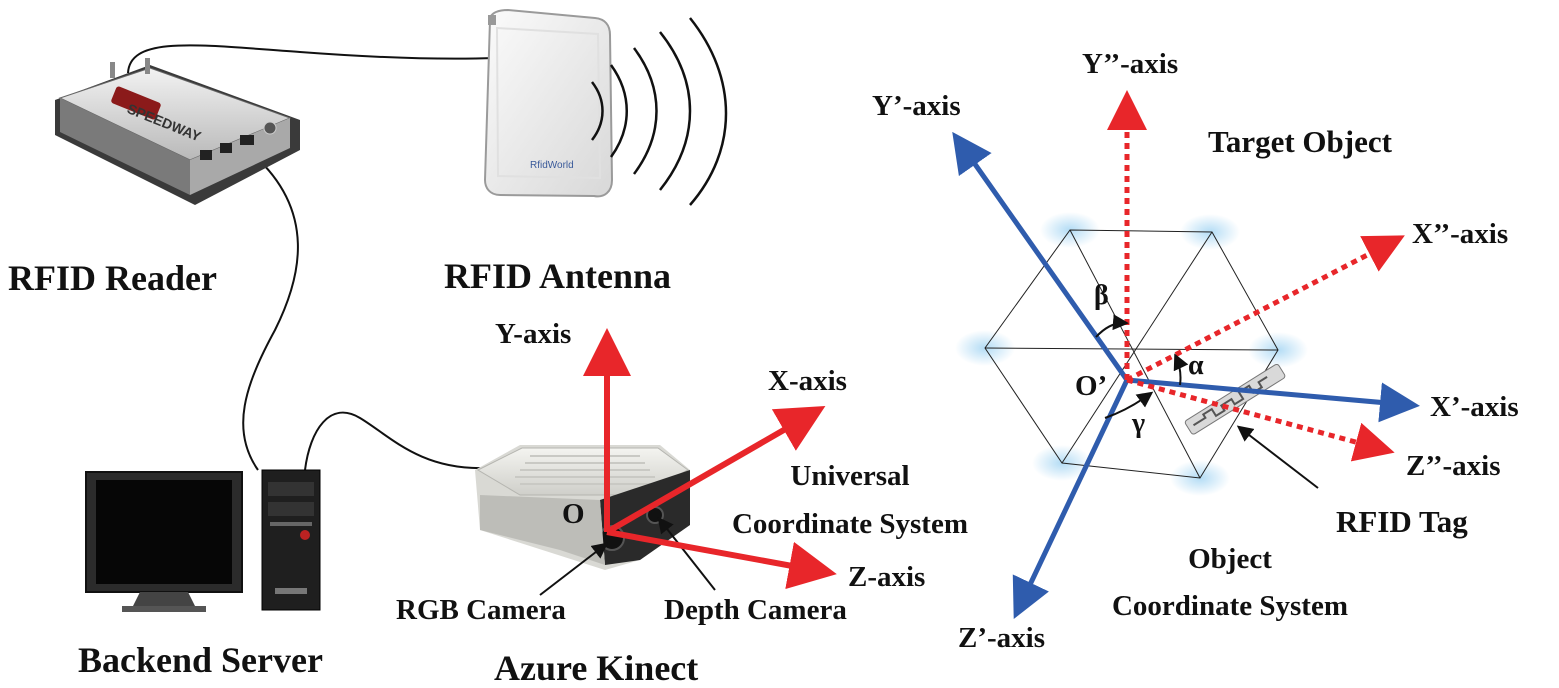 The height and width of the screenshot is (688, 1559). What do you see at coordinates (1230, 559) in the screenshot?
I see `object-system-line1: Object` at bounding box center [1230, 559].